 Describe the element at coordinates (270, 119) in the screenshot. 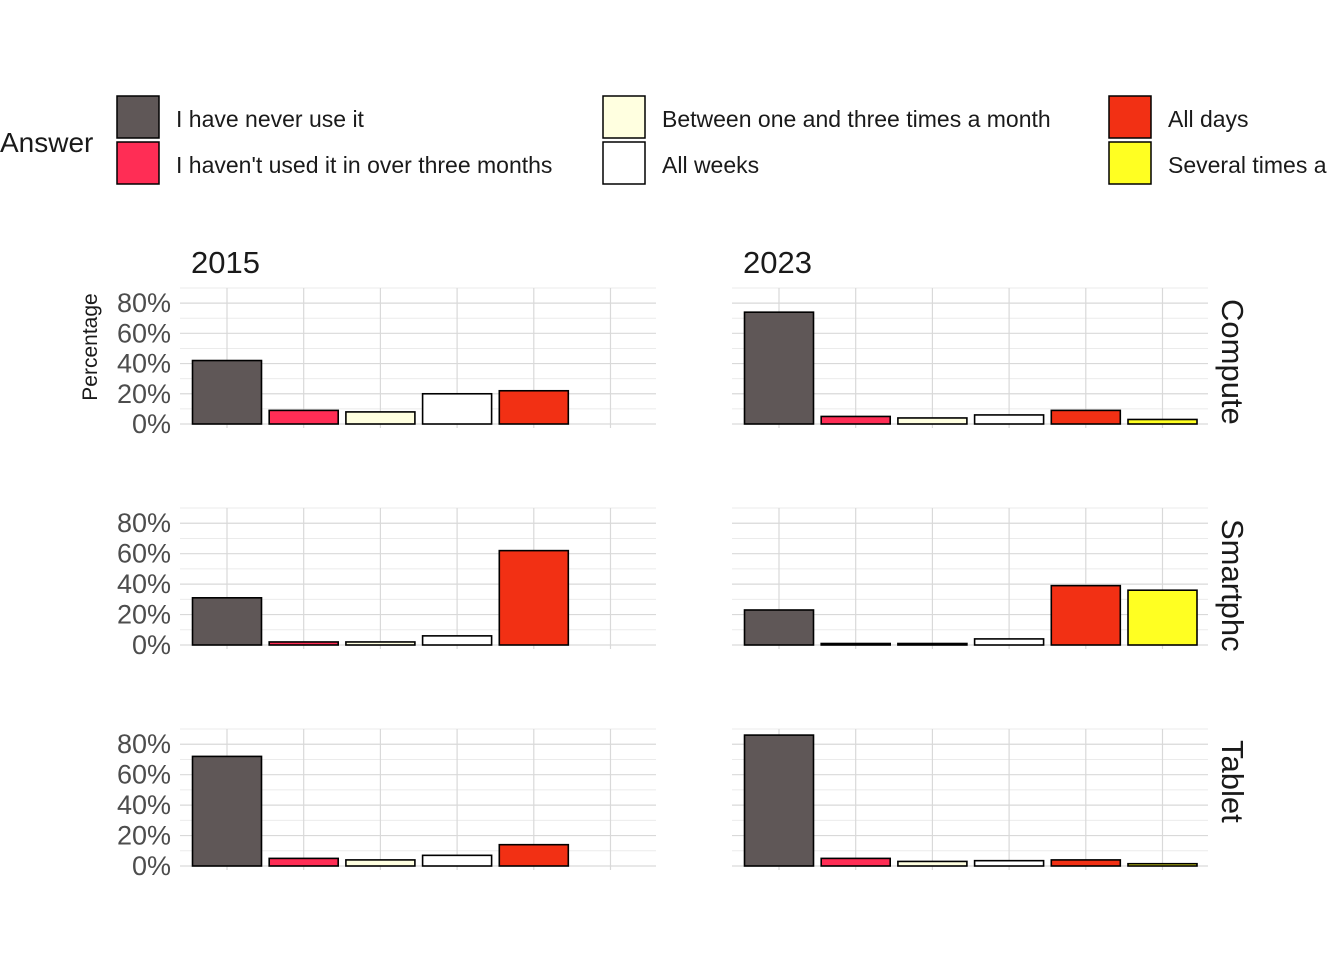

I see `legend-label: I have never use it` at that location.